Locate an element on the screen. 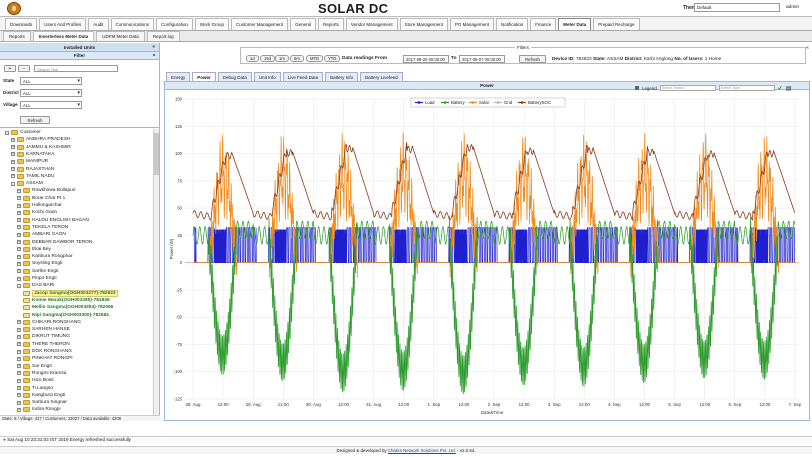  expand-all-button: + is located at coordinates (10, 68).